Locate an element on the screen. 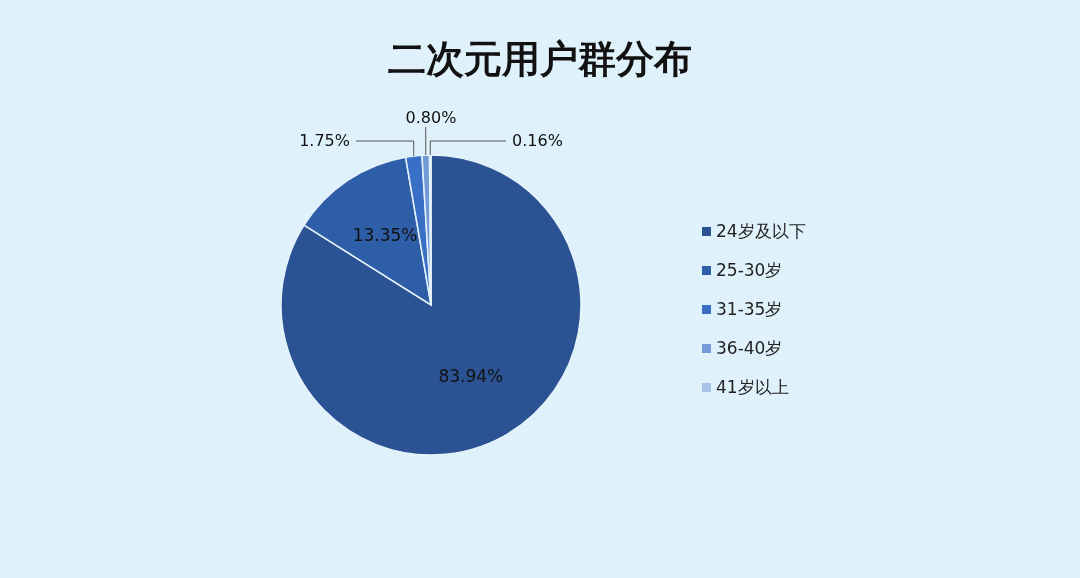  pie-slice is located at coordinates (431, 305).